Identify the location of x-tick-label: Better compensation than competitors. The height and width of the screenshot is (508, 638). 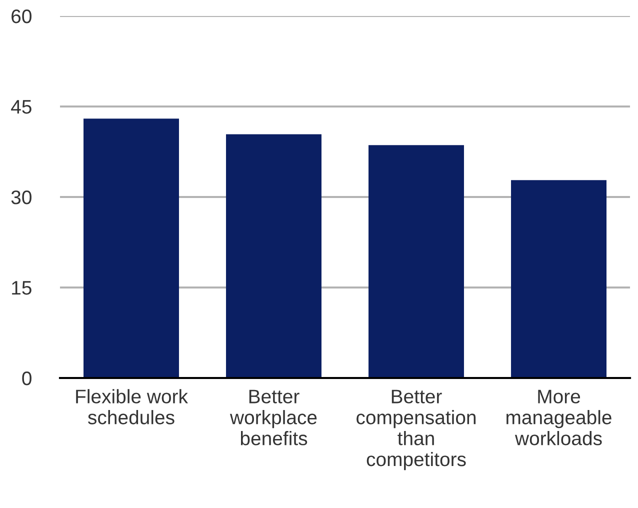
(416, 430).